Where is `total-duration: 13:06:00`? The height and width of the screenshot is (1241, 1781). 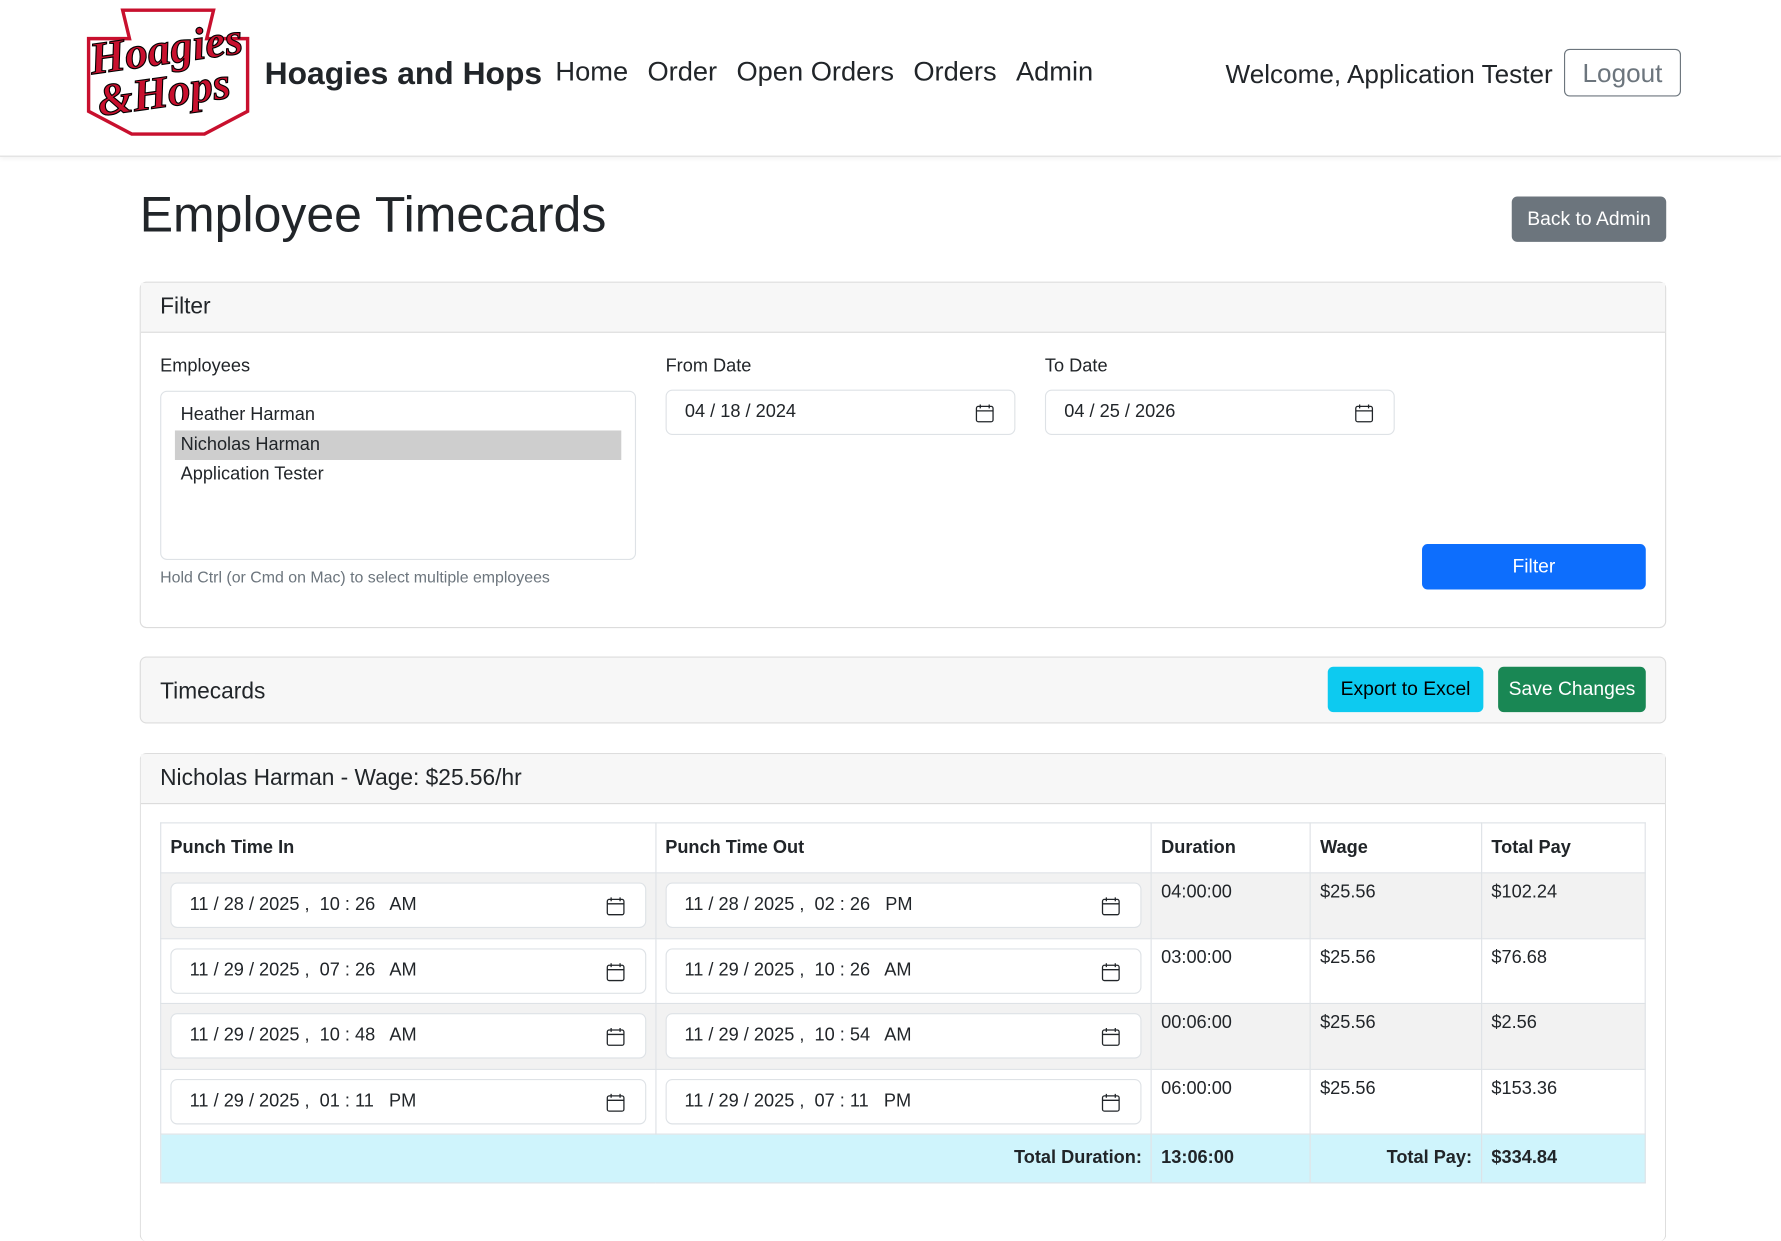 total-duration: 13:06:00 is located at coordinates (1230, 1158).